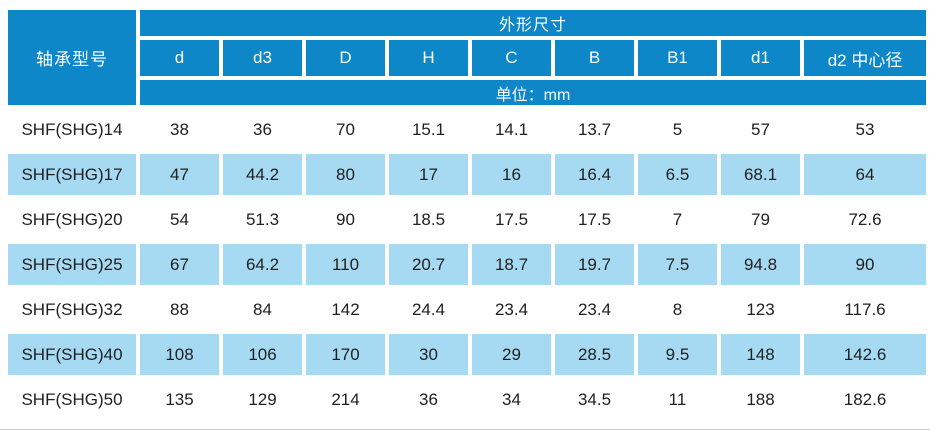  I want to click on value-cell: 67, so click(179, 264).